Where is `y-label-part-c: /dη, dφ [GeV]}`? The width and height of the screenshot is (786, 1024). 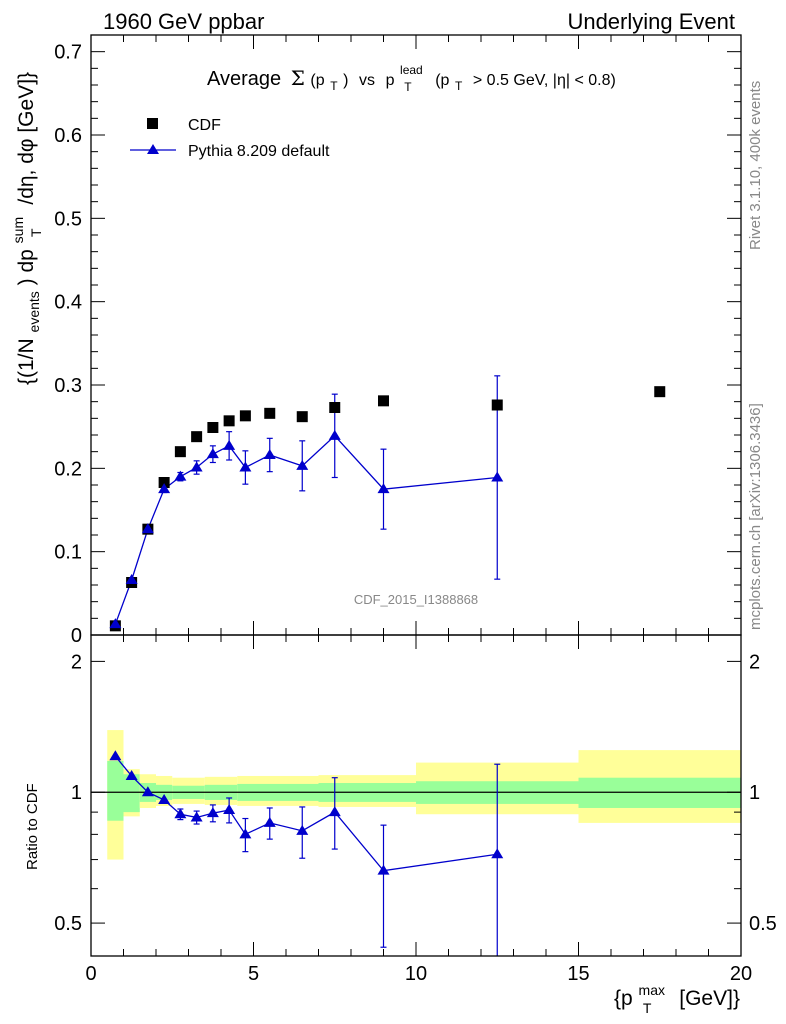
y-label-part-c: /dη, dφ [GeV]} is located at coordinates (26, 138).